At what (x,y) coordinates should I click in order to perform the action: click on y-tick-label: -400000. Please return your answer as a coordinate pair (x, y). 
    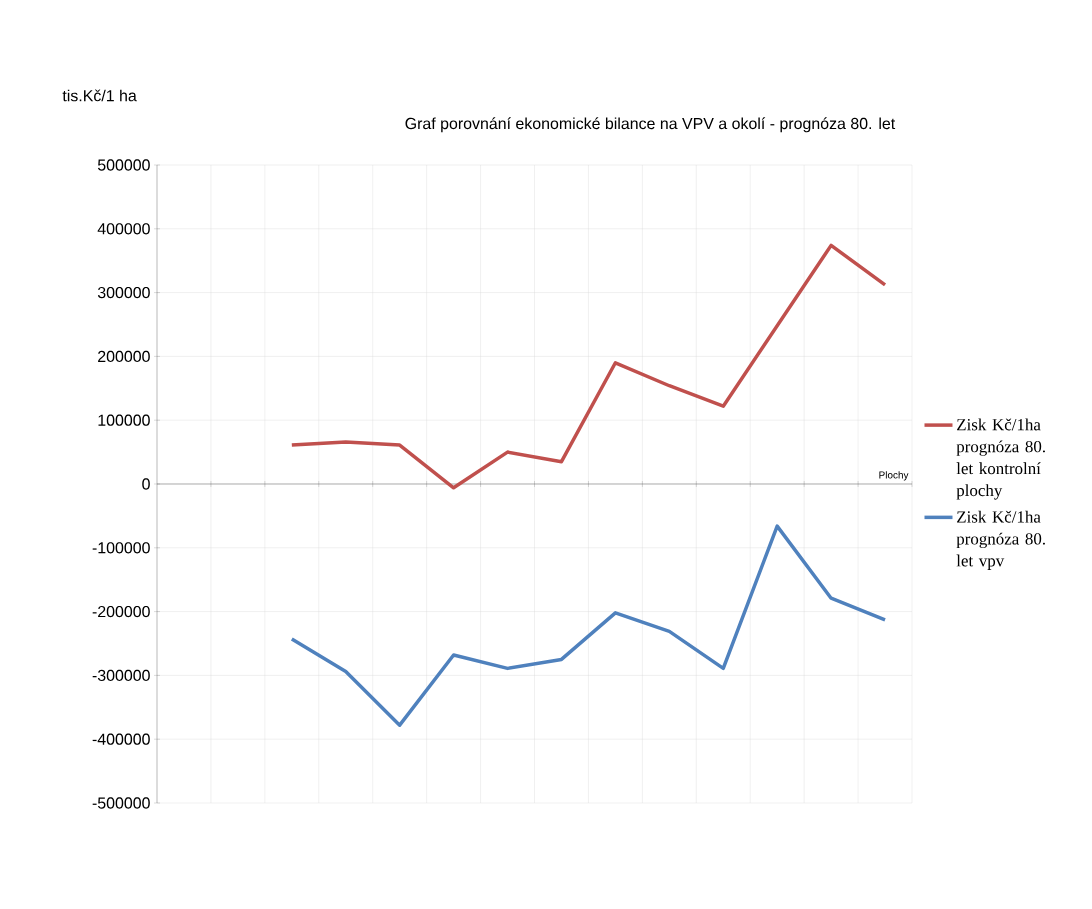
    Looking at the image, I should click on (121, 739).